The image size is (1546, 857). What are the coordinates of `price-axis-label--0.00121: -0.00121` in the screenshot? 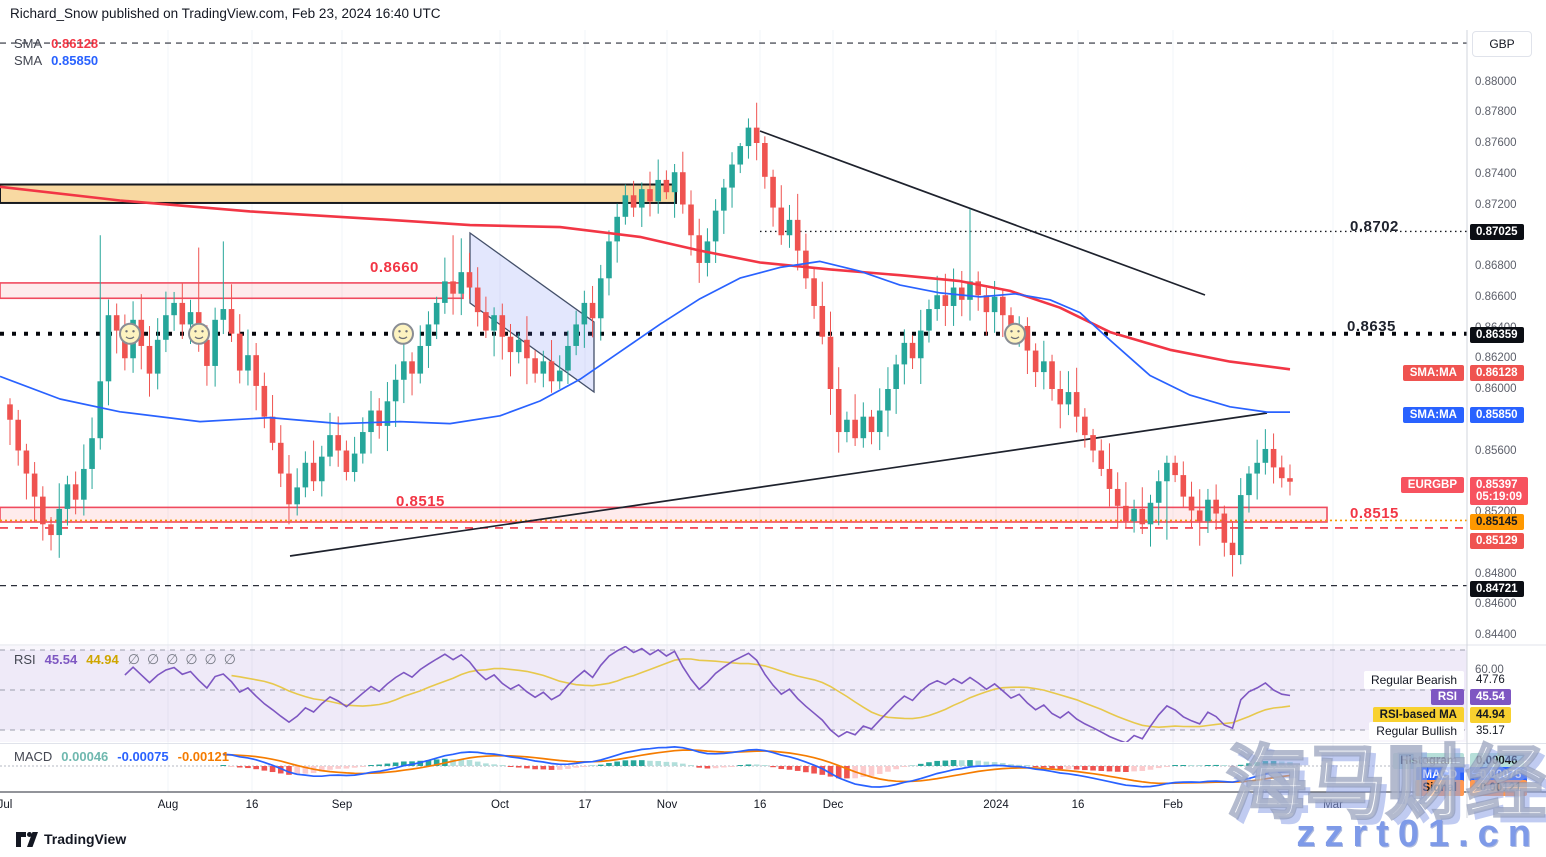 It's located at (1499, 788).